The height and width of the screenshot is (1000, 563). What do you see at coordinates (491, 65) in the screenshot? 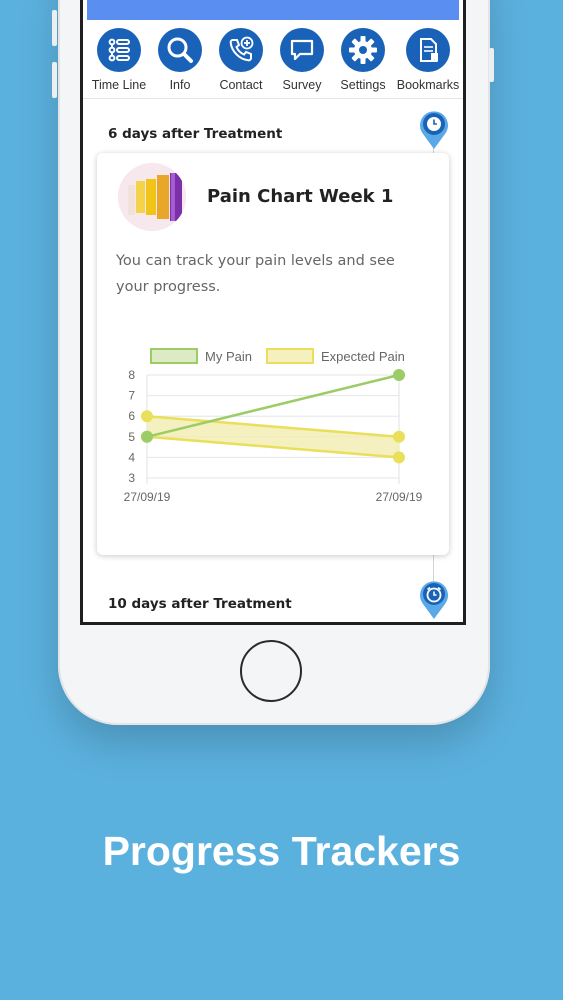
I see `phone-power-button` at bounding box center [491, 65].